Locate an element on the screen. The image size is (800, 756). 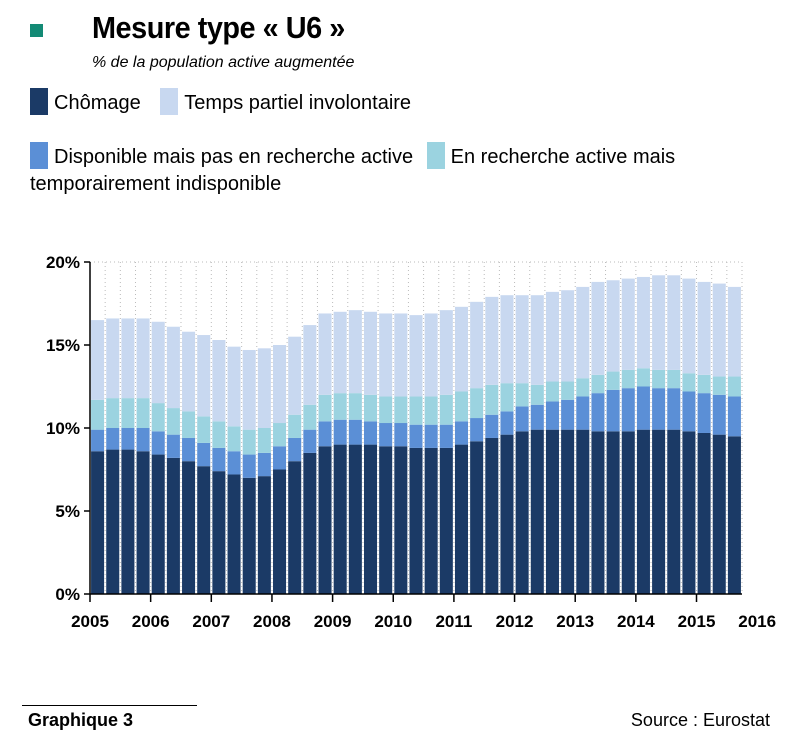
y-tick-label: 5% is located at coordinates (67, 511).